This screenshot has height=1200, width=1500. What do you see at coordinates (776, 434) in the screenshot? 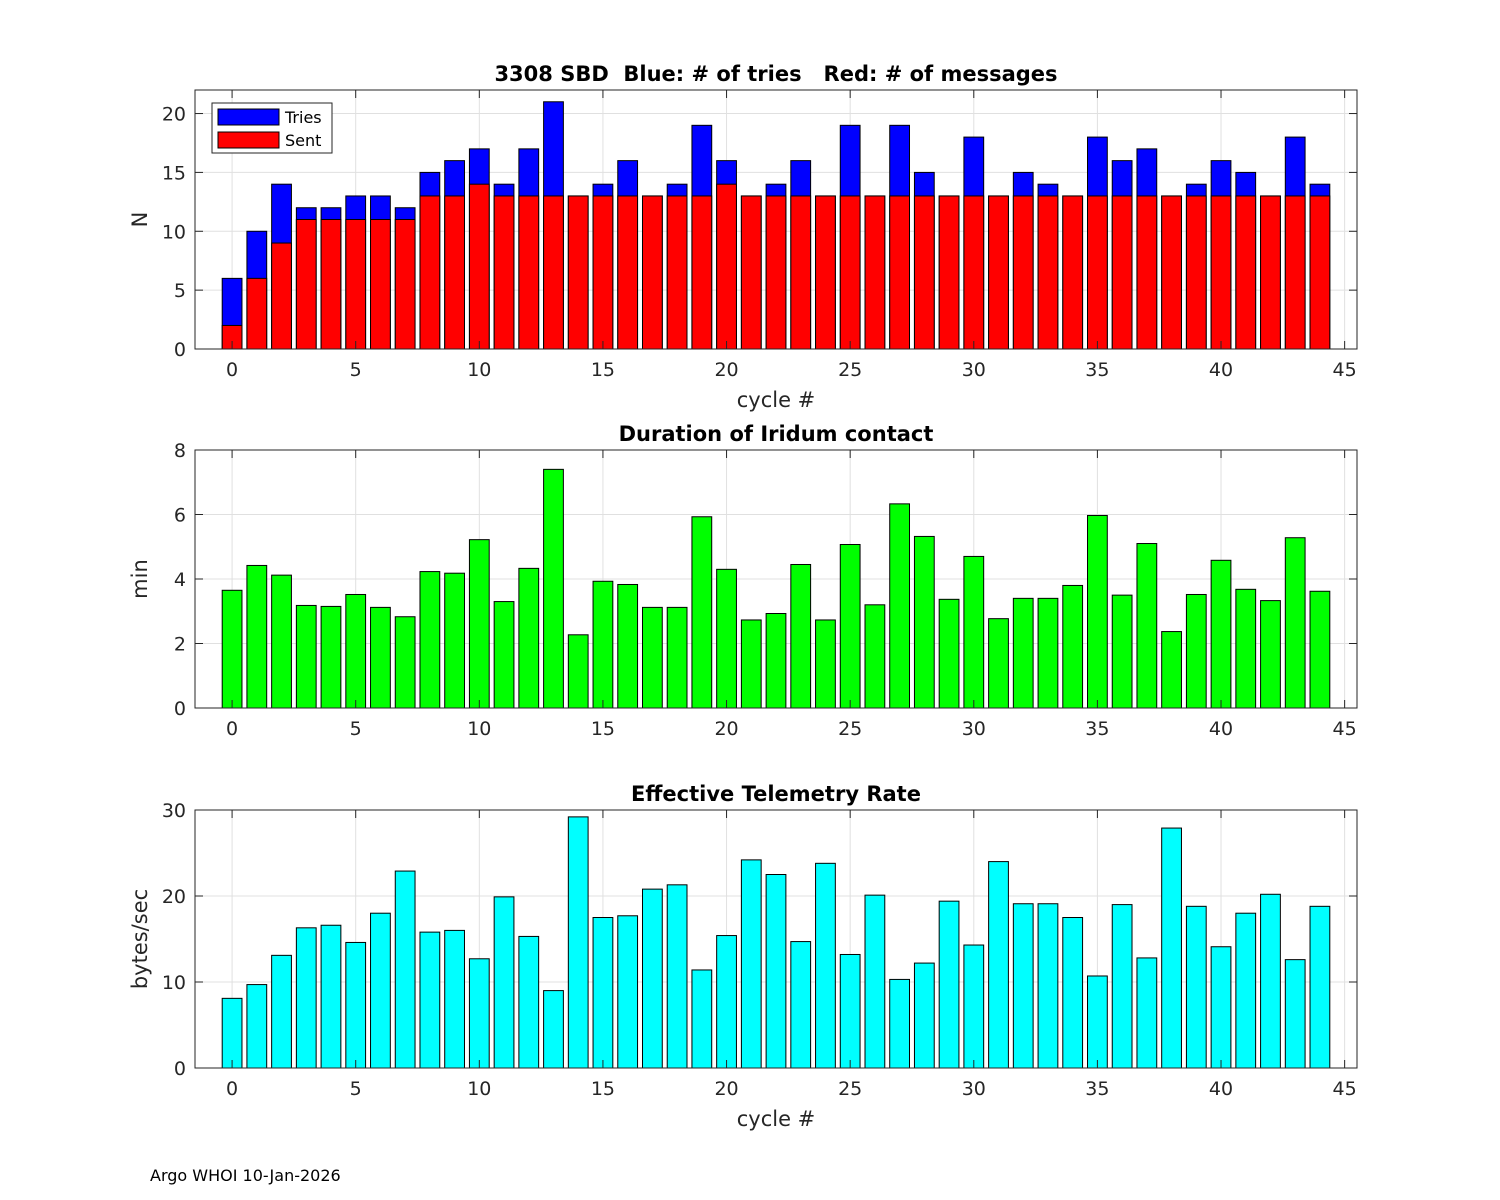
I see `chart-title: Duration of Iridum contact` at bounding box center [776, 434].